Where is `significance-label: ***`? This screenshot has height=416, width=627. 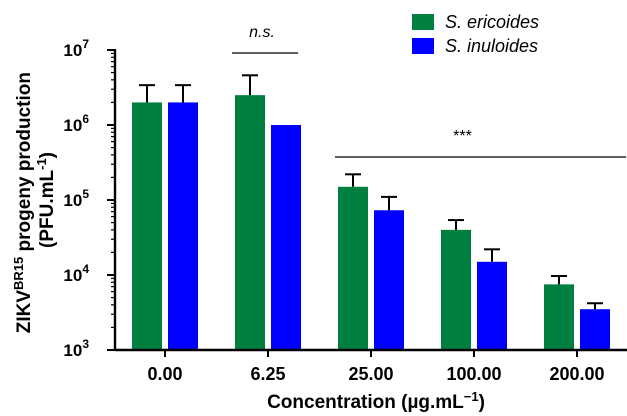 significance-label: *** is located at coordinates (462, 136).